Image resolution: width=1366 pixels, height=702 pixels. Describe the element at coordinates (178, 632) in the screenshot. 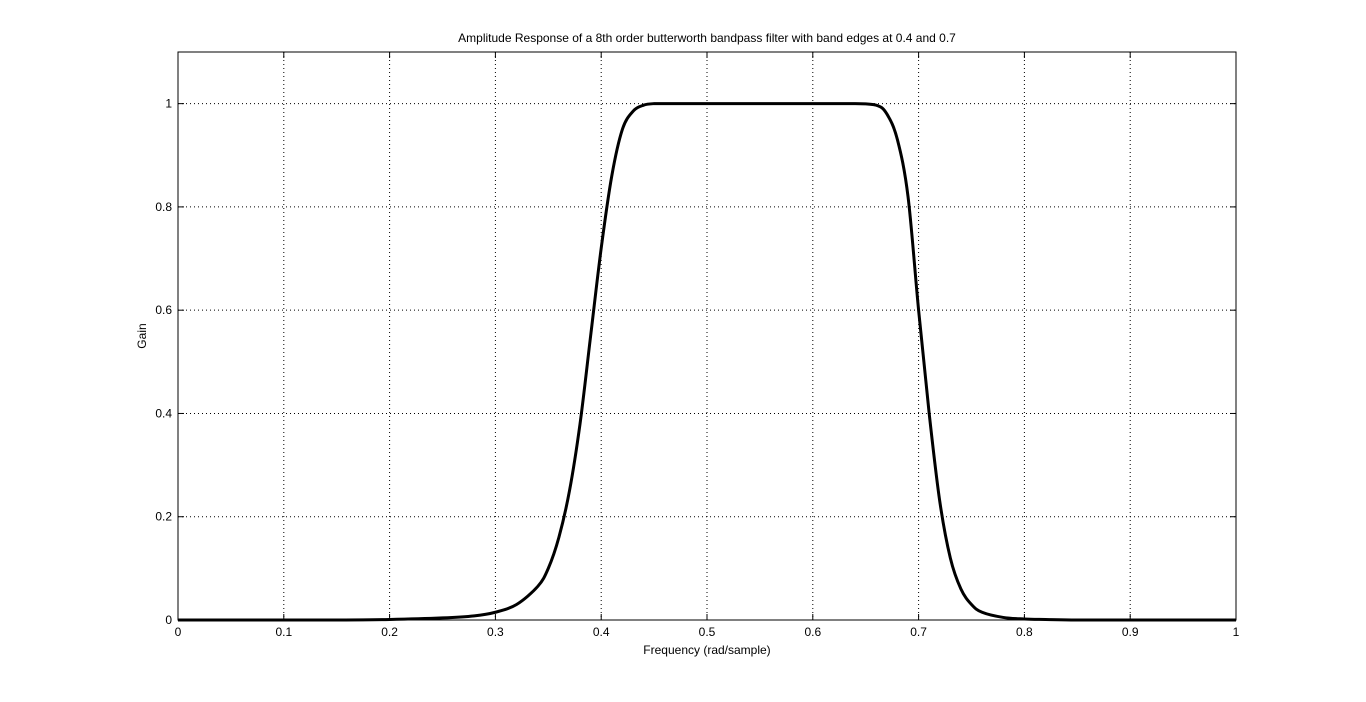

I see `x-tick-label: 0` at that location.